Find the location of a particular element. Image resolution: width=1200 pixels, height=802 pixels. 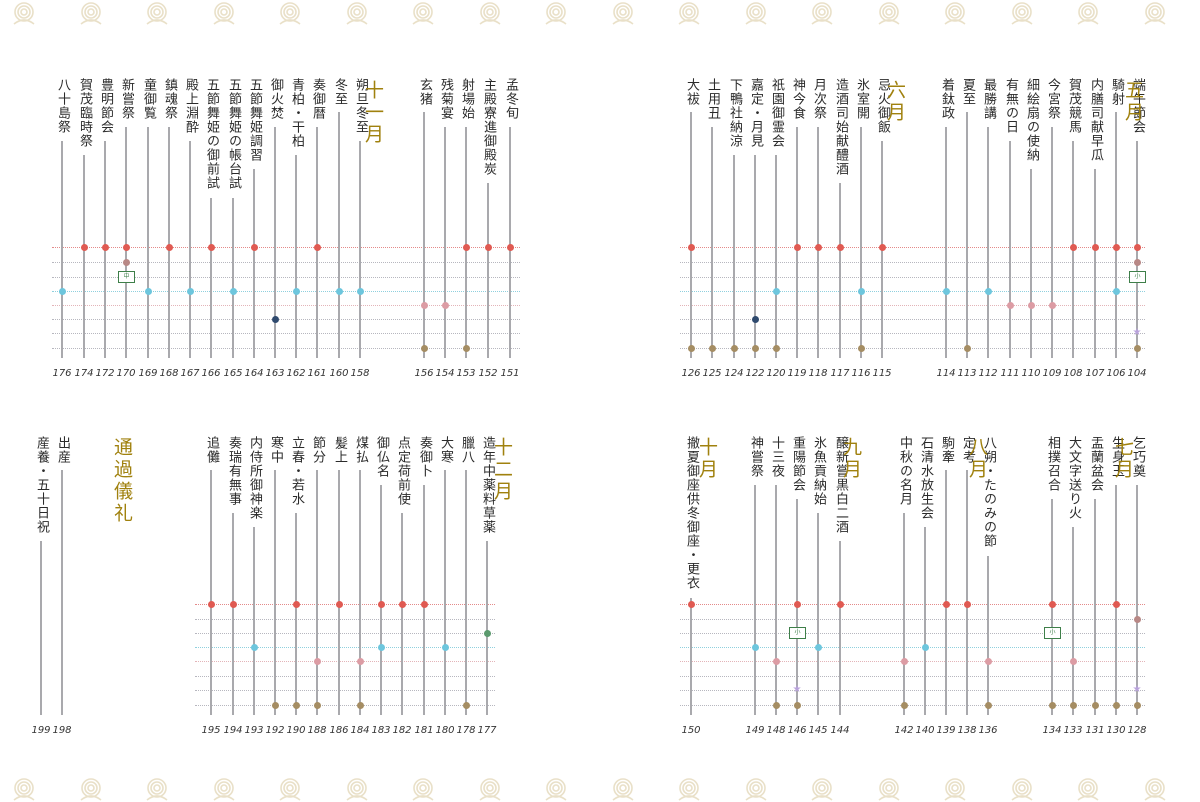

event-tag: 小 is located at coordinates (797, 633).